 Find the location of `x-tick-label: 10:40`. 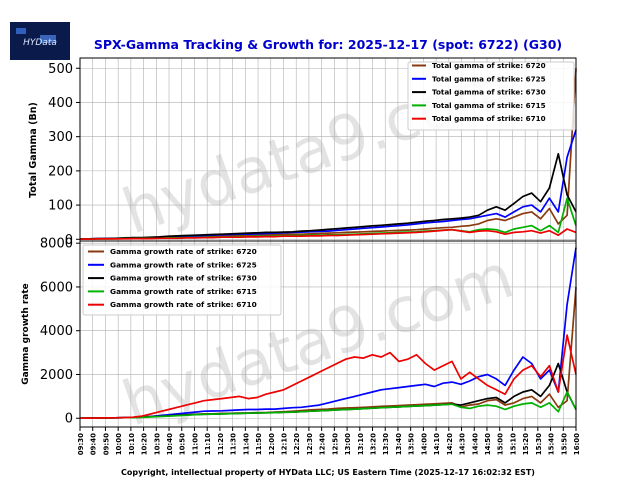

x-tick-label: 10:40 is located at coordinates (170, 444).